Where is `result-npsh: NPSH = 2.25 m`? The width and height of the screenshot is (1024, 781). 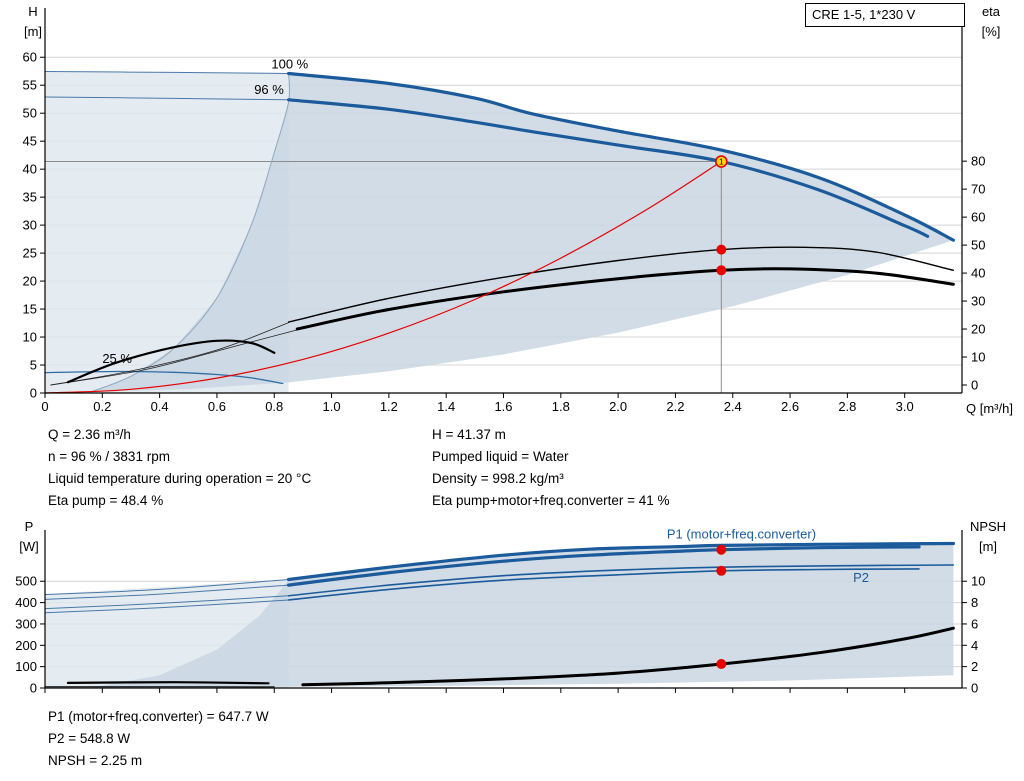
result-npsh: NPSH = 2.25 m is located at coordinates (95, 760).